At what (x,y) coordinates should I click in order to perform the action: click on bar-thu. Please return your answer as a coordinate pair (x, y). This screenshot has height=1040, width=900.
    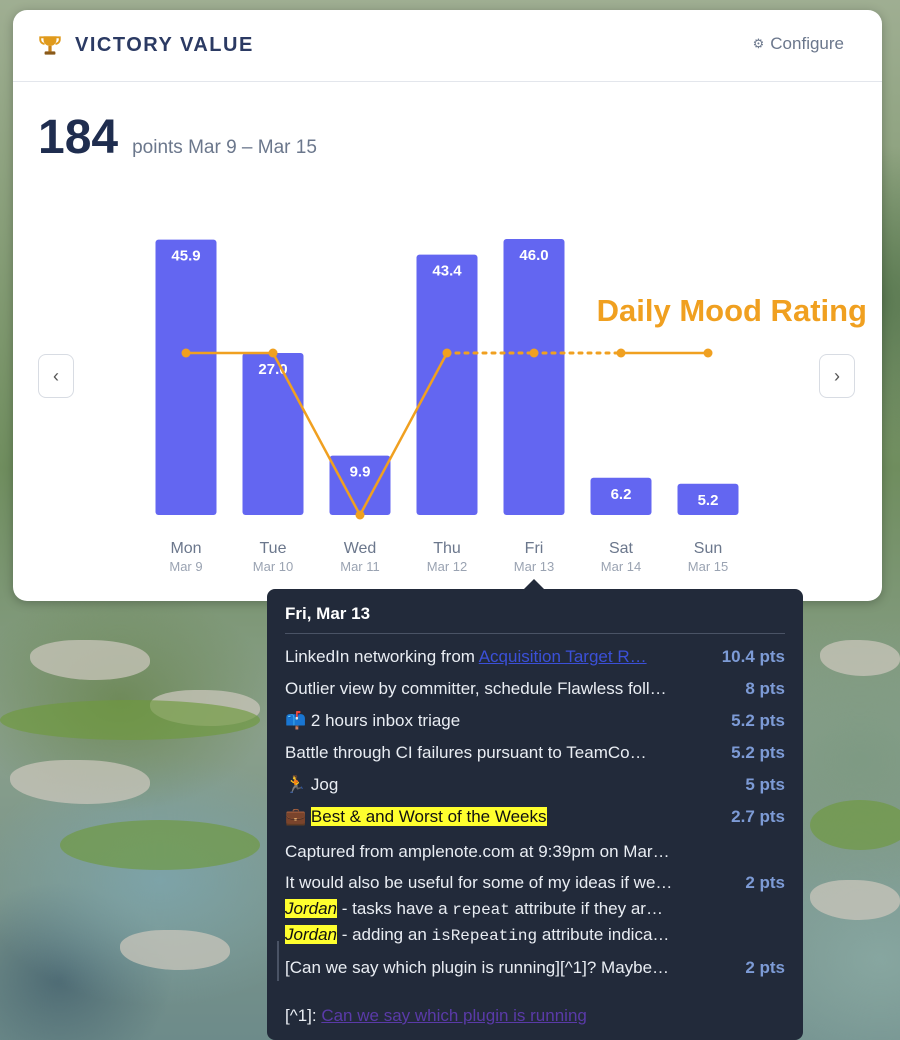
    Looking at the image, I should click on (447, 384).